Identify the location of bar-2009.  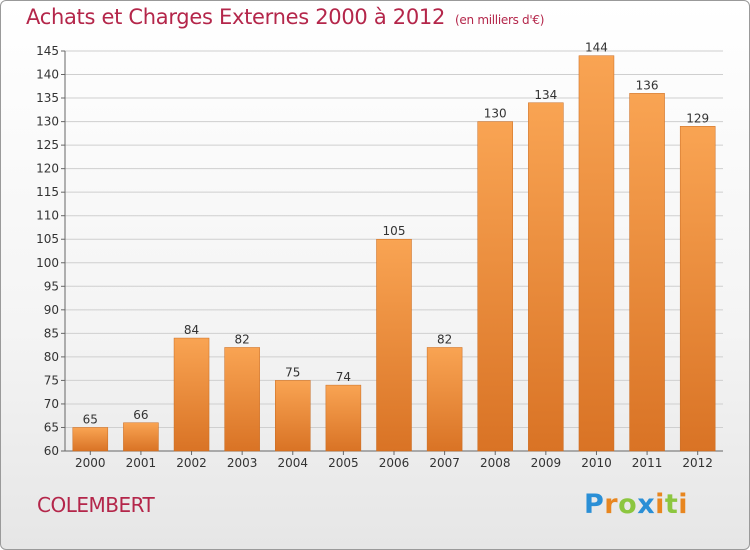
(546, 277).